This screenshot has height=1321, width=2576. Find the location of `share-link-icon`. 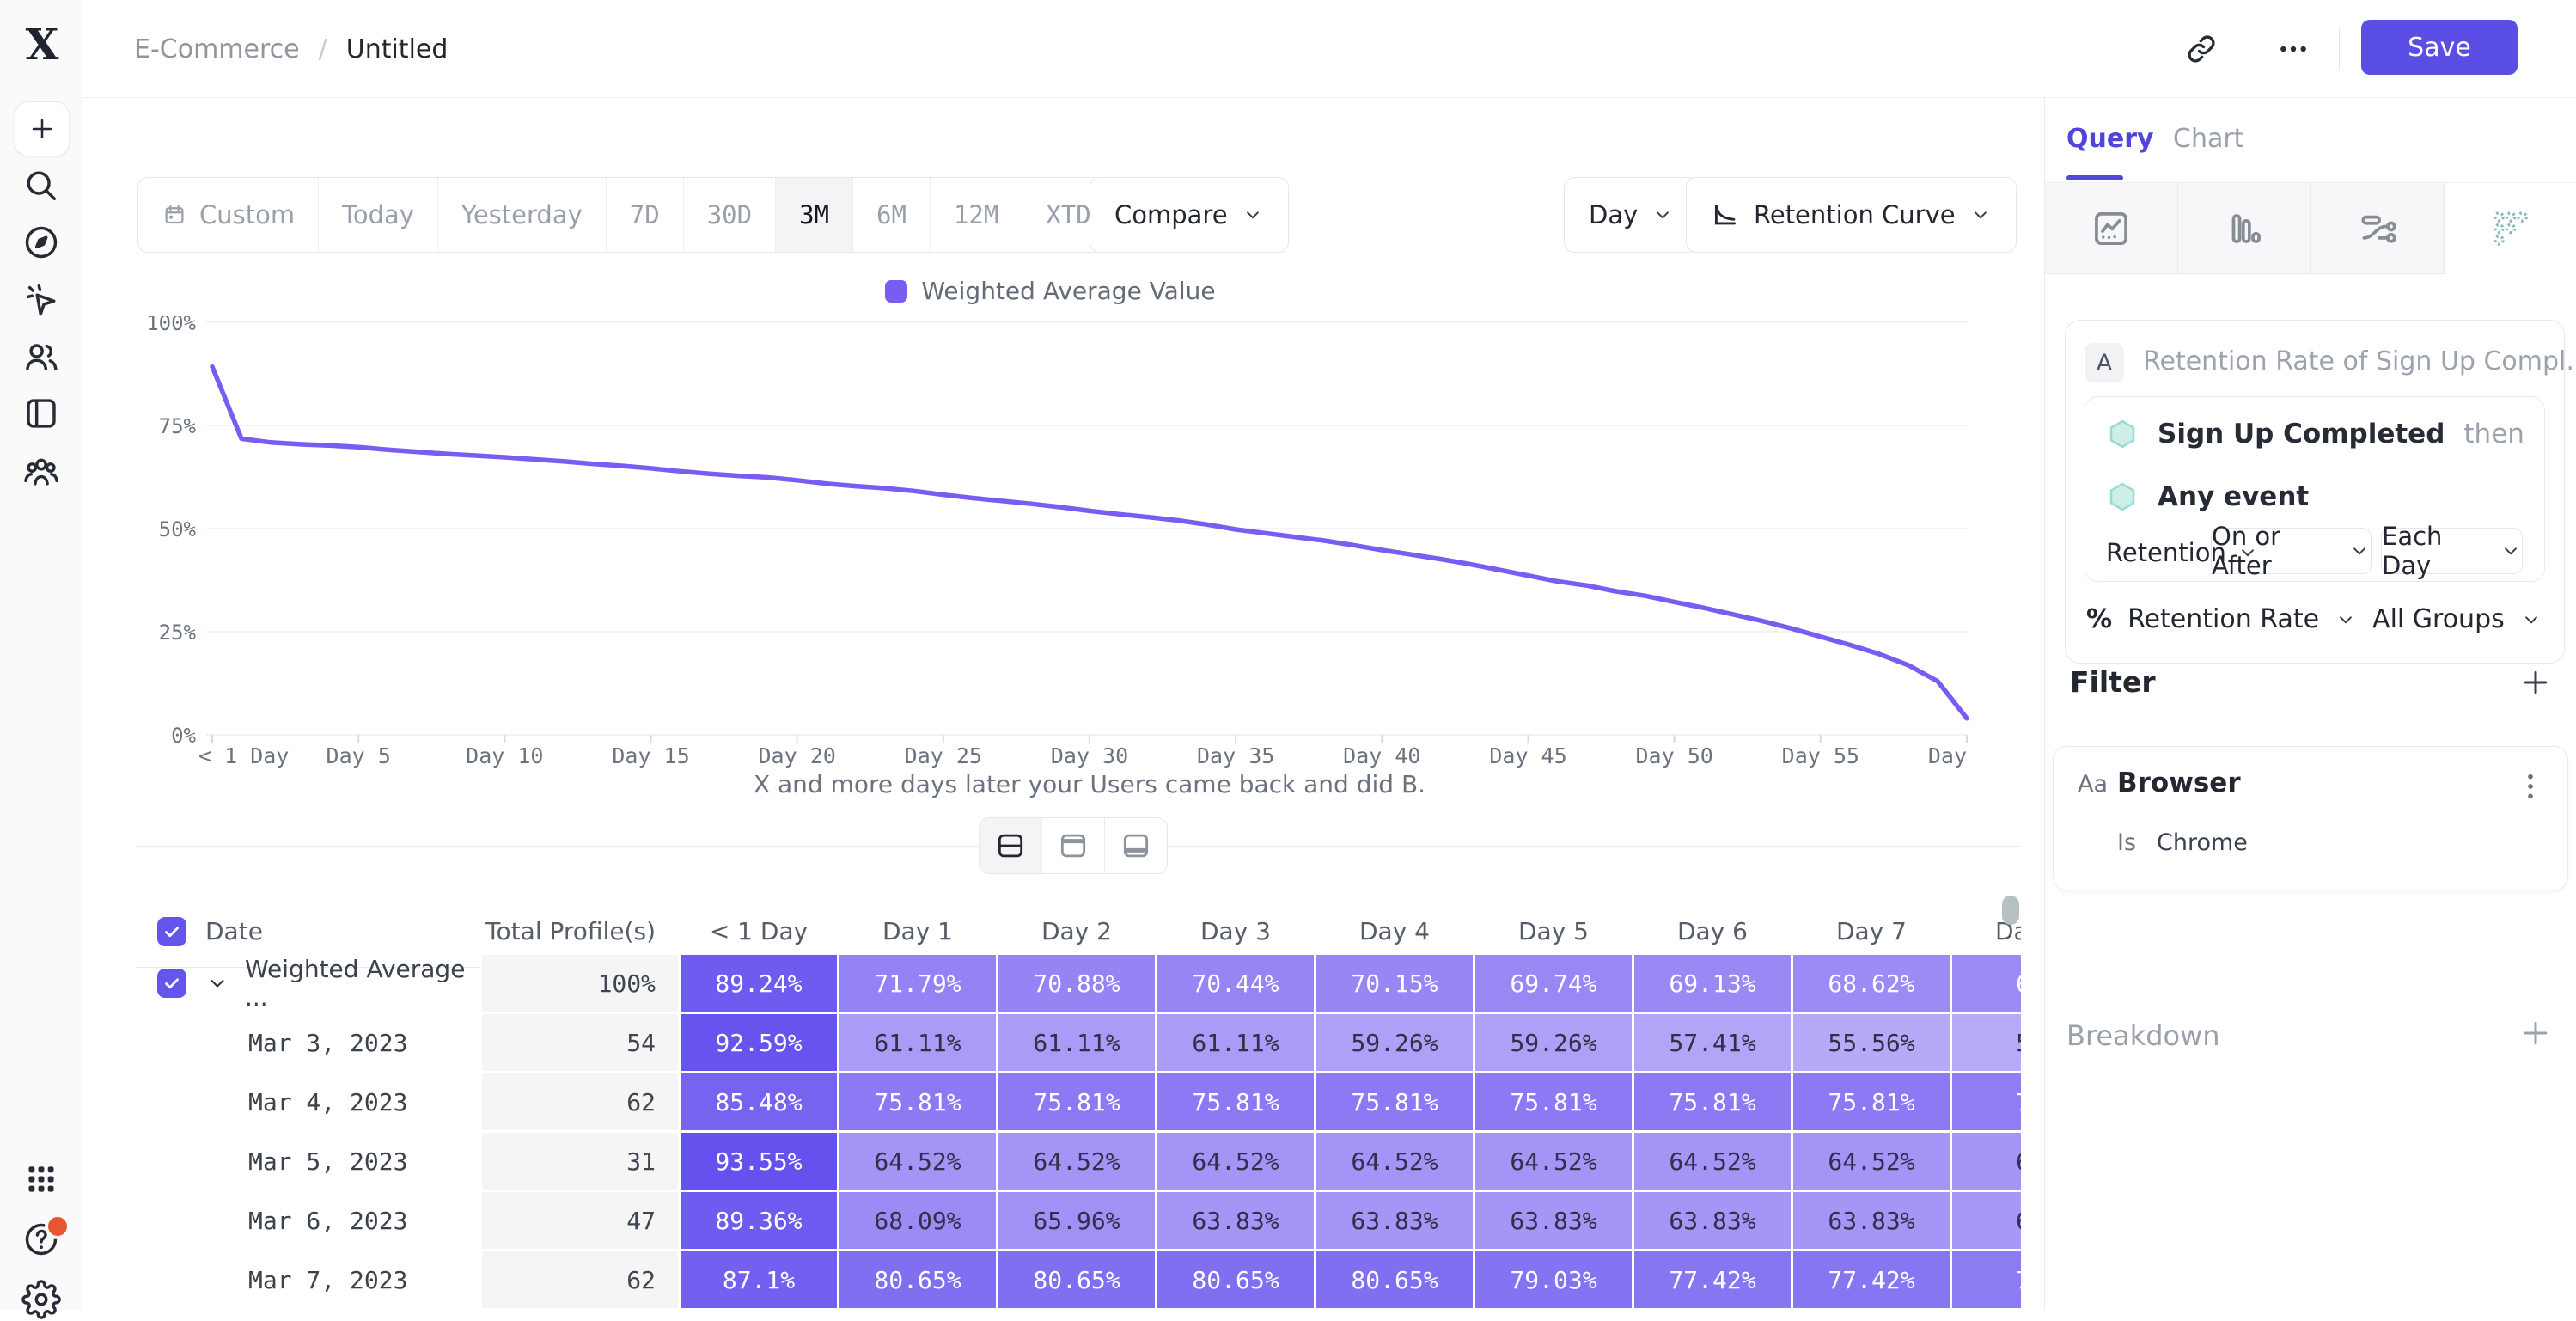

share-link-icon is located at coordinates (2201, 49).